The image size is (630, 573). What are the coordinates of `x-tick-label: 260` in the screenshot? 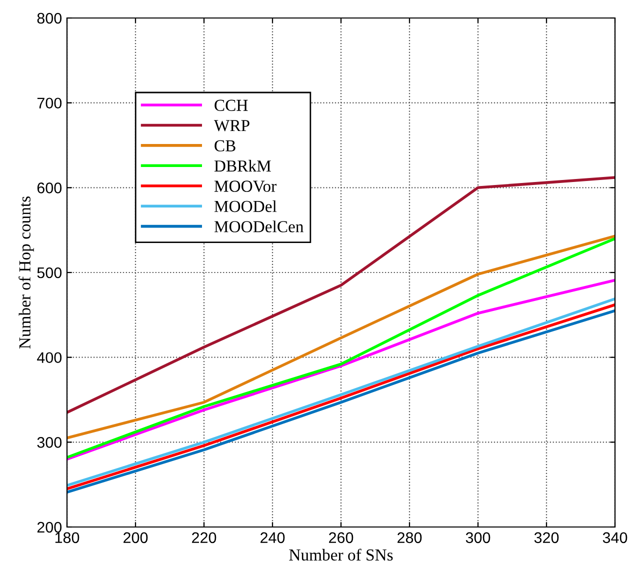 It's located at (341, 538).